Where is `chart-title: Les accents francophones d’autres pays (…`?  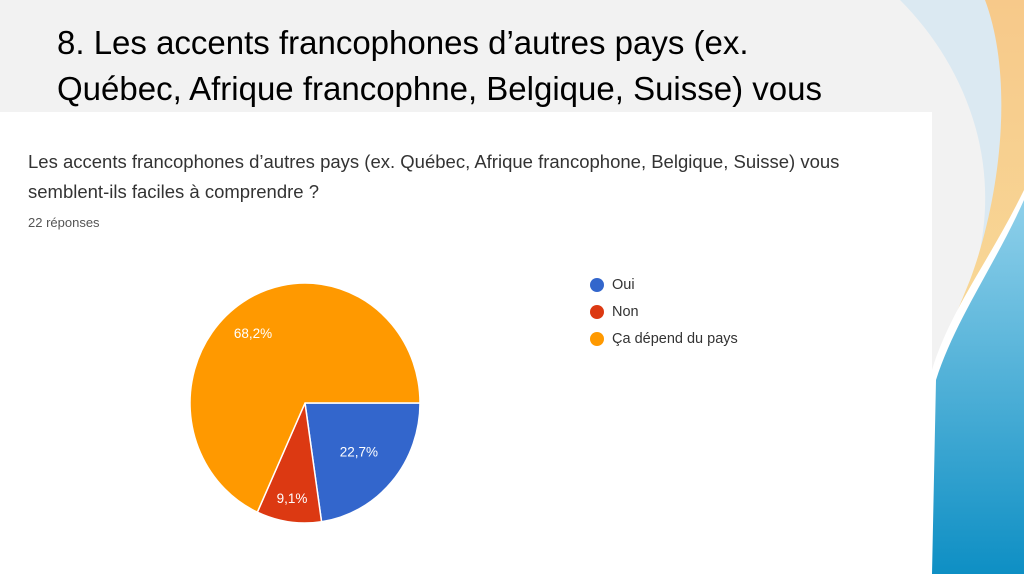 chart-title: Les accents francophones d’autres pays (… is located at coordinates (434, 176).